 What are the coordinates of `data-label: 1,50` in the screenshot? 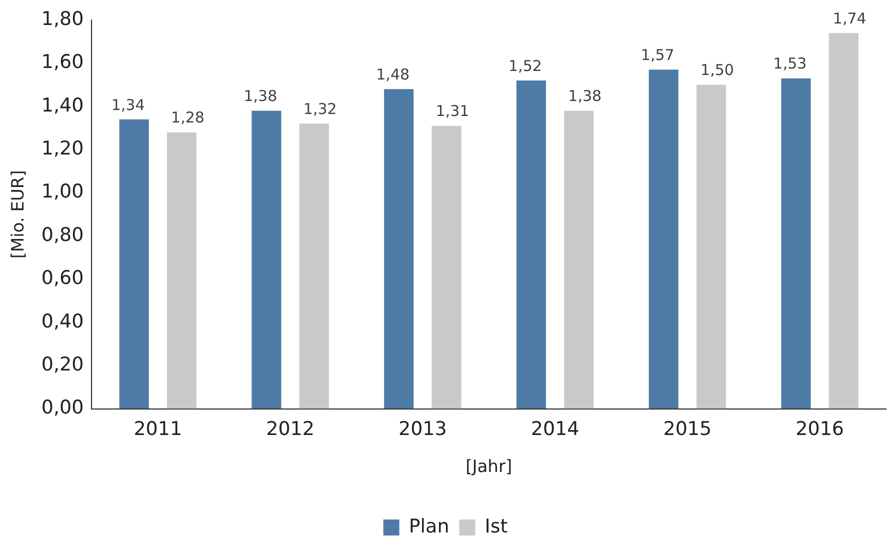 It's located at (717, 70).